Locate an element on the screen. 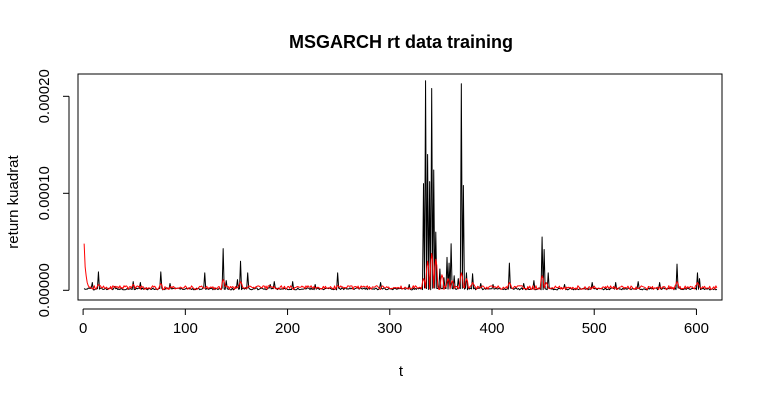 This screenshot has height=400, width=762. series-line-red is located at coordinates (400, 266).